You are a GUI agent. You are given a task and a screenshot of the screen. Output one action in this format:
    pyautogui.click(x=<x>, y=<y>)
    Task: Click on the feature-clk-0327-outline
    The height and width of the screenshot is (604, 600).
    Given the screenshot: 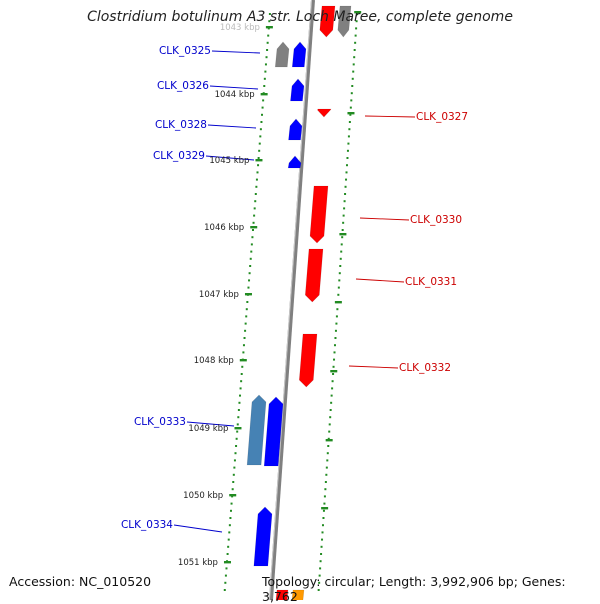 What is the action you would take?
    pyautogui.click(x=324, y=113)
    